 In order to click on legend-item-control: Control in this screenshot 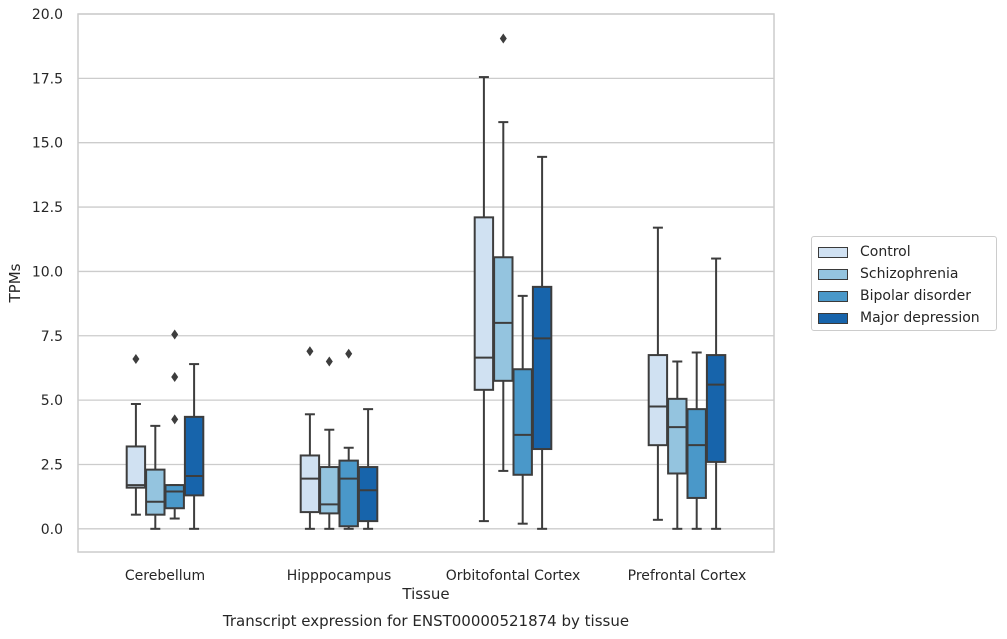, I will do `click(907, 252)`.